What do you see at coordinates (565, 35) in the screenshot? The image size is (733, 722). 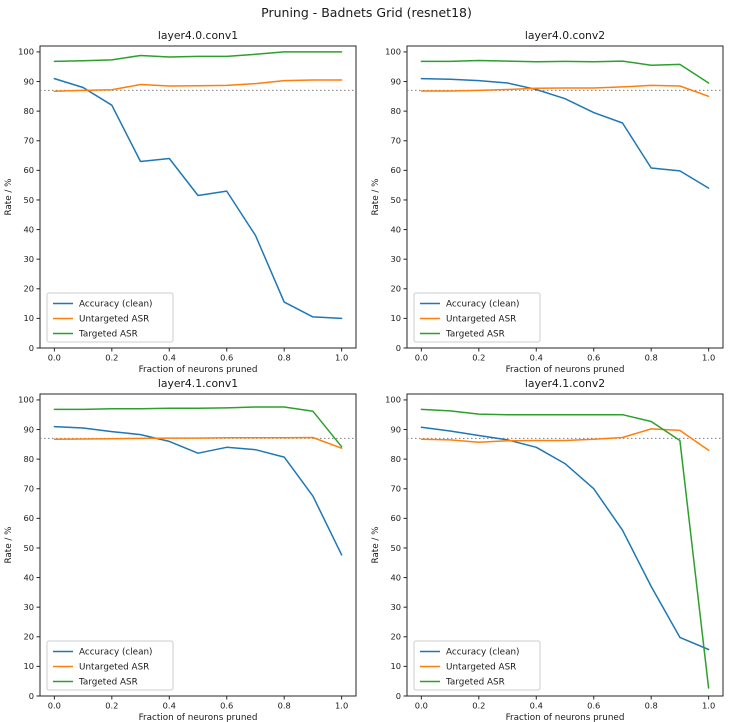 I see `subplot-title: layer4.0.conv2` at bounding box center [565, 35].